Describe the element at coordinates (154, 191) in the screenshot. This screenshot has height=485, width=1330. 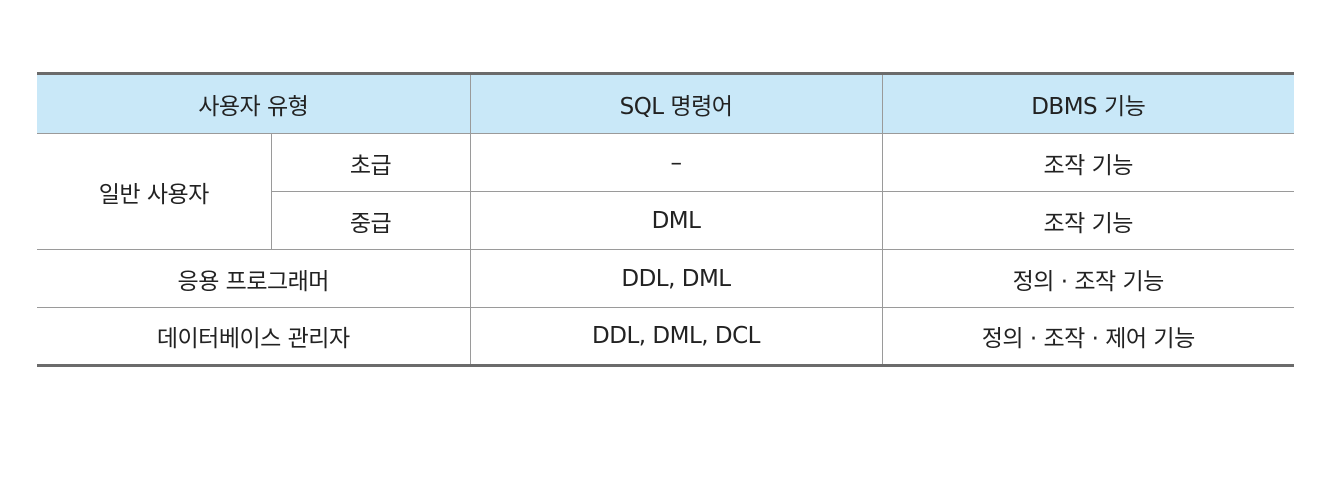
I see `general-user-cell: 일반 사용자` at that location.